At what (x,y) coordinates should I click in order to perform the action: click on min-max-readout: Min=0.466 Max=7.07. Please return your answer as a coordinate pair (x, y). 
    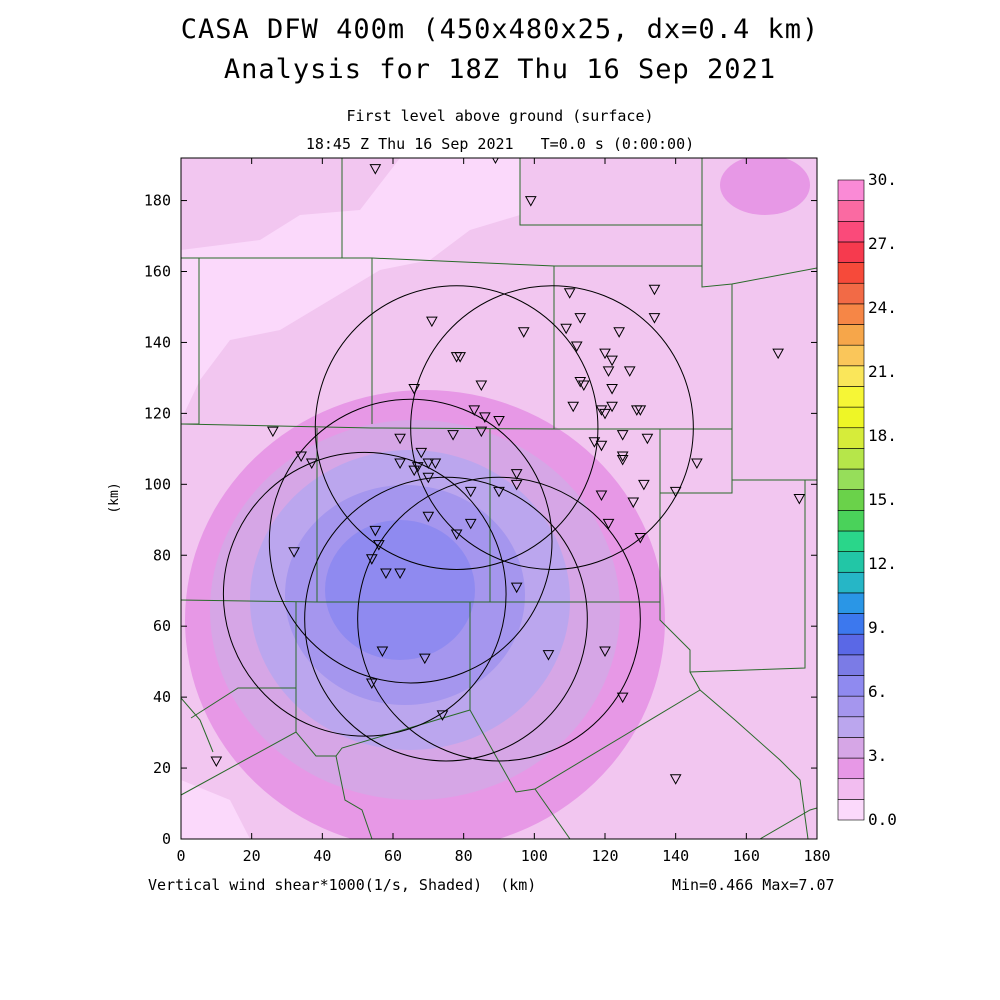
    Looking at the image, I should click on (753, 885).